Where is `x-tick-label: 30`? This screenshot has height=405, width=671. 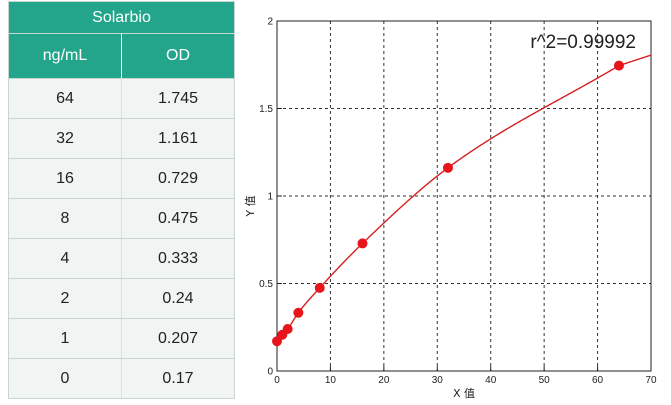
x-tick-label: 30 is located at coordinates (438, 380).